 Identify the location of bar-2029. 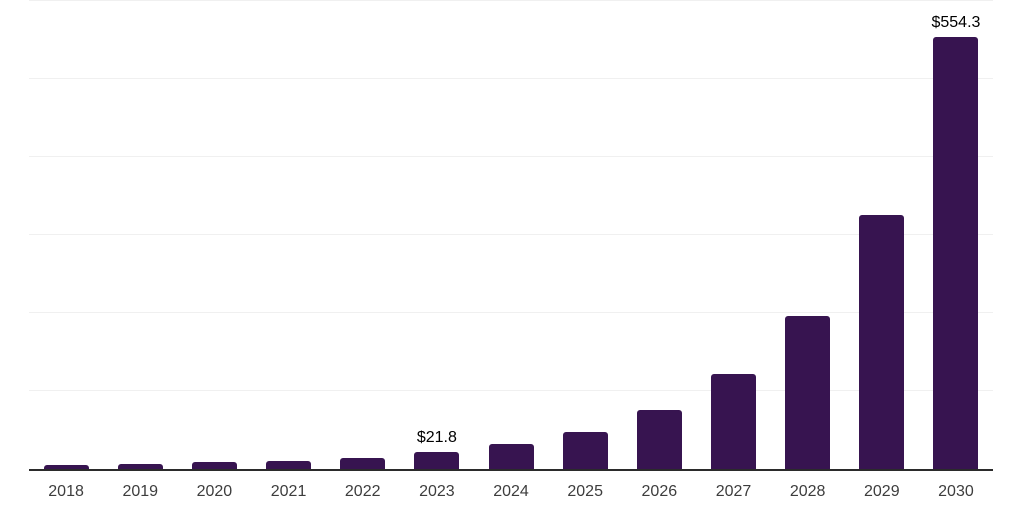
(882, 341).